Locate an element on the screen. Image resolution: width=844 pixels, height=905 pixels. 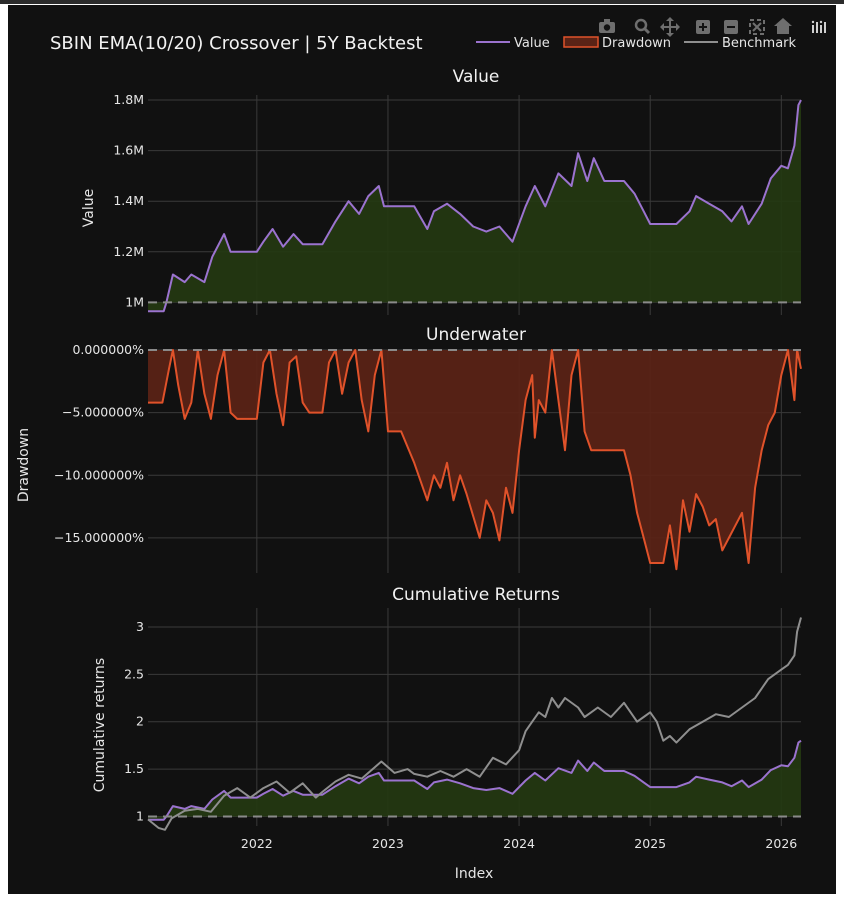
xtick-label: 2023 is located at coordinates (388, 843).